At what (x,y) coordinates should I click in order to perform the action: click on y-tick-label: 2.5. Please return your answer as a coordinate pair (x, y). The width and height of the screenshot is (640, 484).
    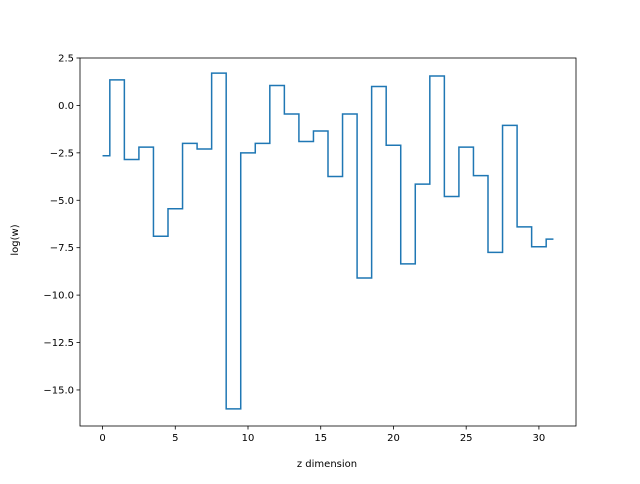
    Looking at the image, I should click on (66, 59).